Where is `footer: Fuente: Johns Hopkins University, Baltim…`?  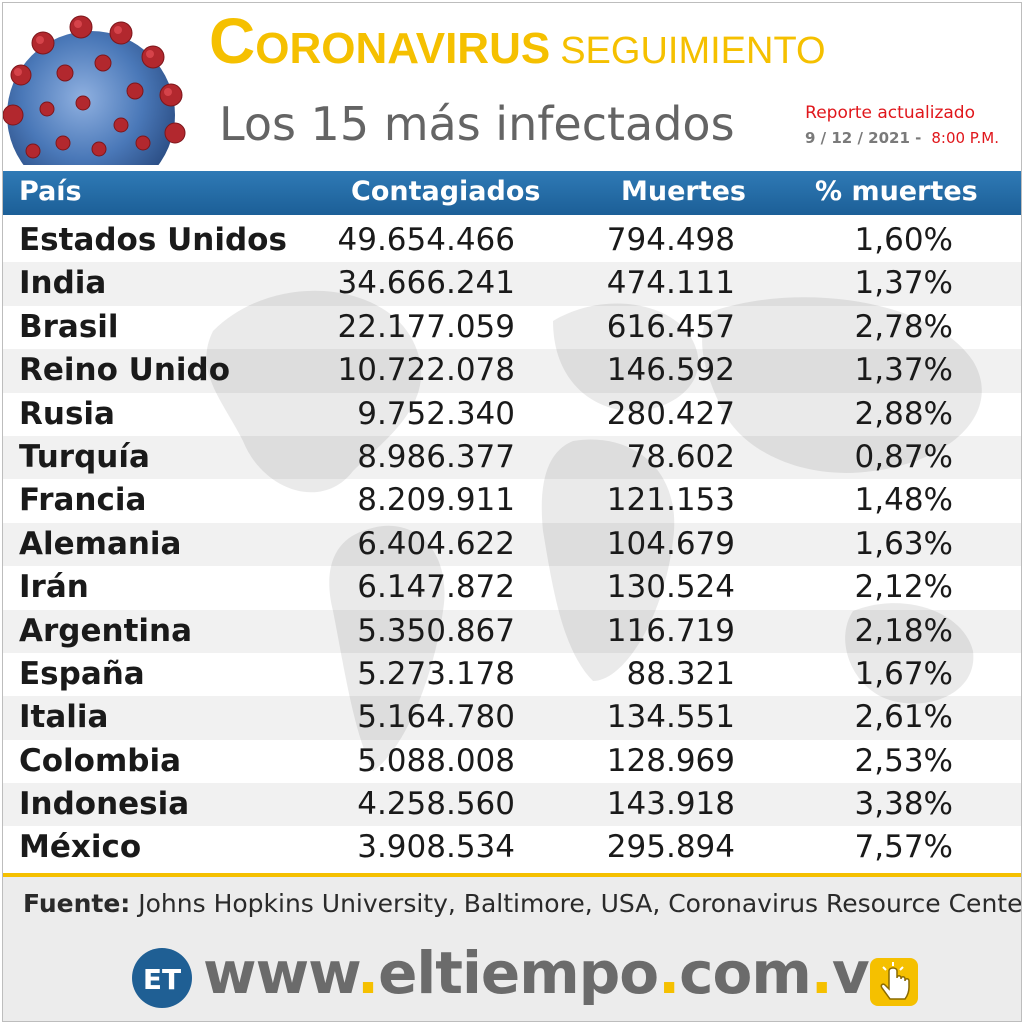
footer: Fuente: Johns Hopkins University, Baltim… is located at coordinates (512, 949).